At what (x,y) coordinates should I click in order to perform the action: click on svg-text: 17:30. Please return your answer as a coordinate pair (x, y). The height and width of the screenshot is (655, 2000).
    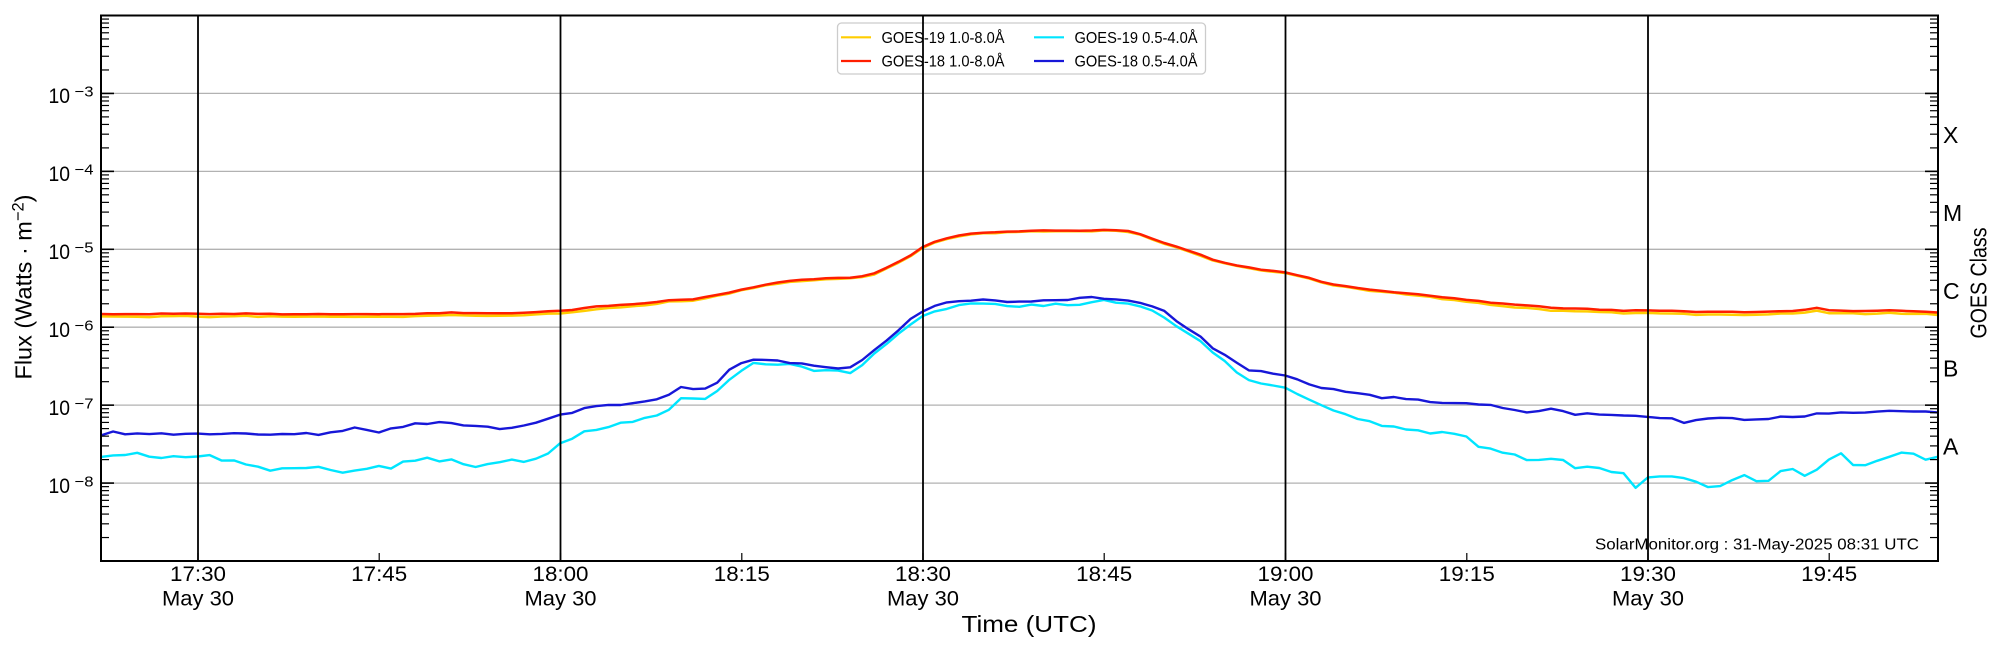
    Looking at the image, I should click on (198, 574).